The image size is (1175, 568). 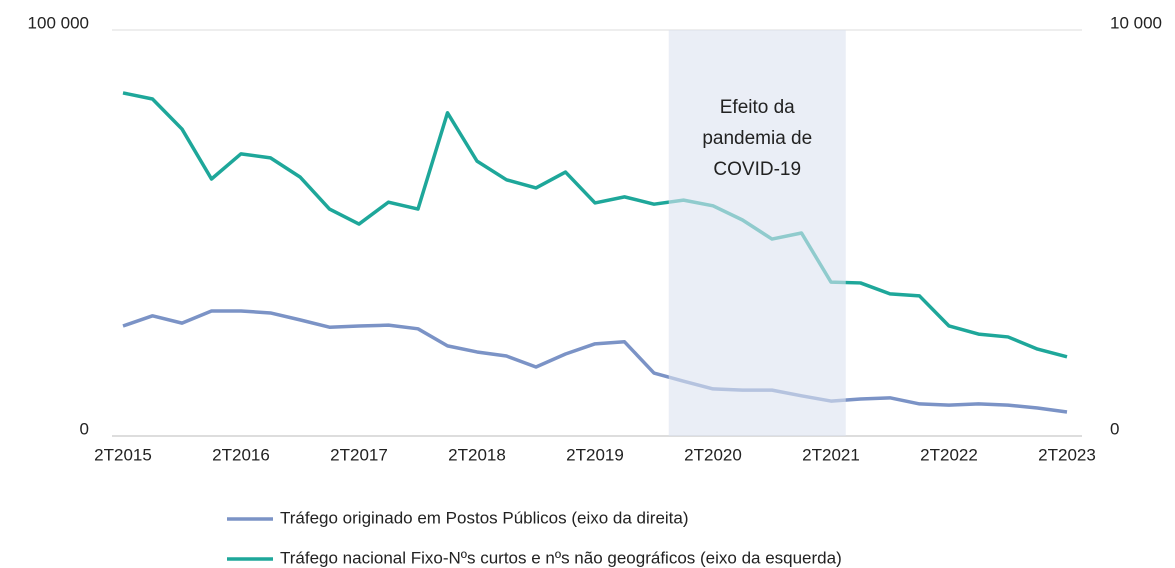 I want to click on x-tick-label: 2T2023, so click(x=1067, y=454).